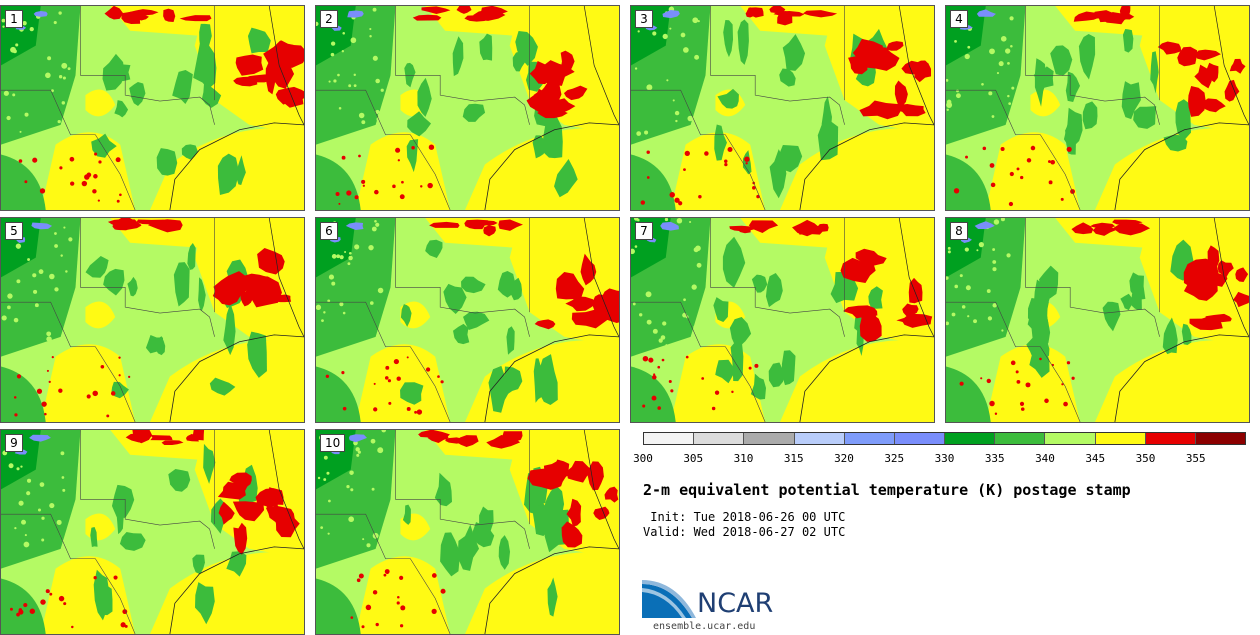 The width and height of the screenshot is (1260, 635). Describe the element at coordinates (994, 458) in the screenshot. I see `colorbar-tick-label: 335` at that location.